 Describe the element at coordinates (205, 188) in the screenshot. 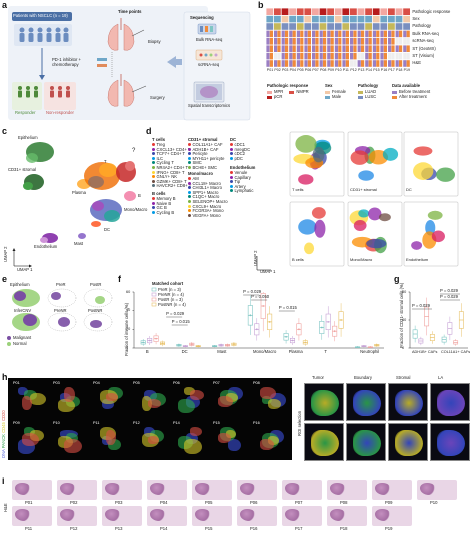

I see `d-list-item: CHI3L1+ Macro` at that location.